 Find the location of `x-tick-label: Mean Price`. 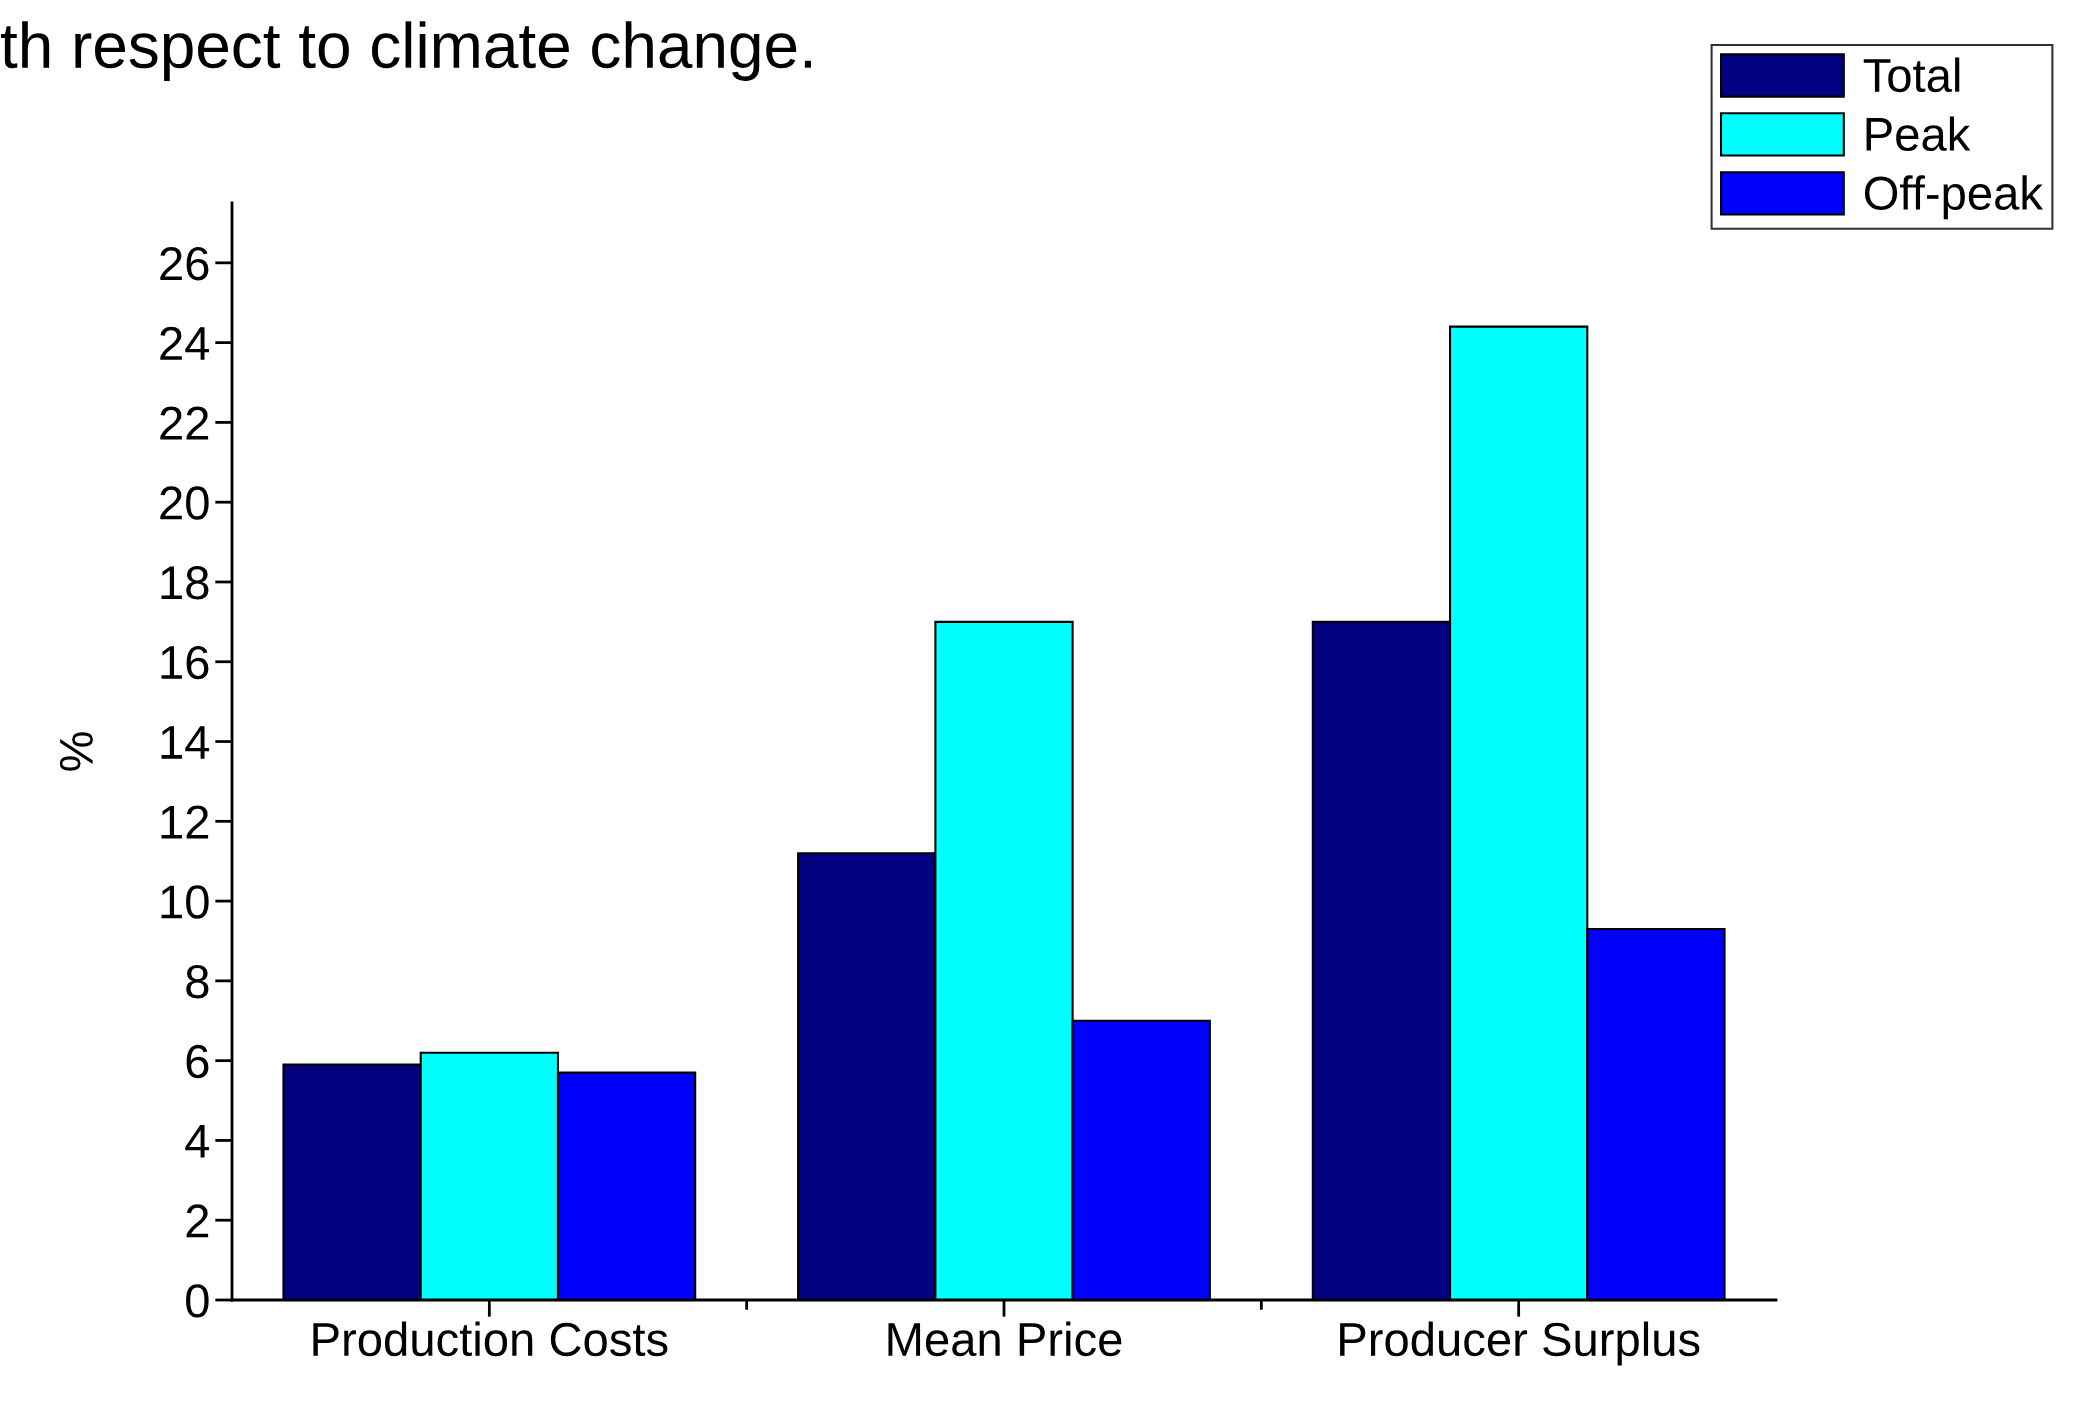

x-tick-label: Mean Price is located at coordinates (1005, 1339).